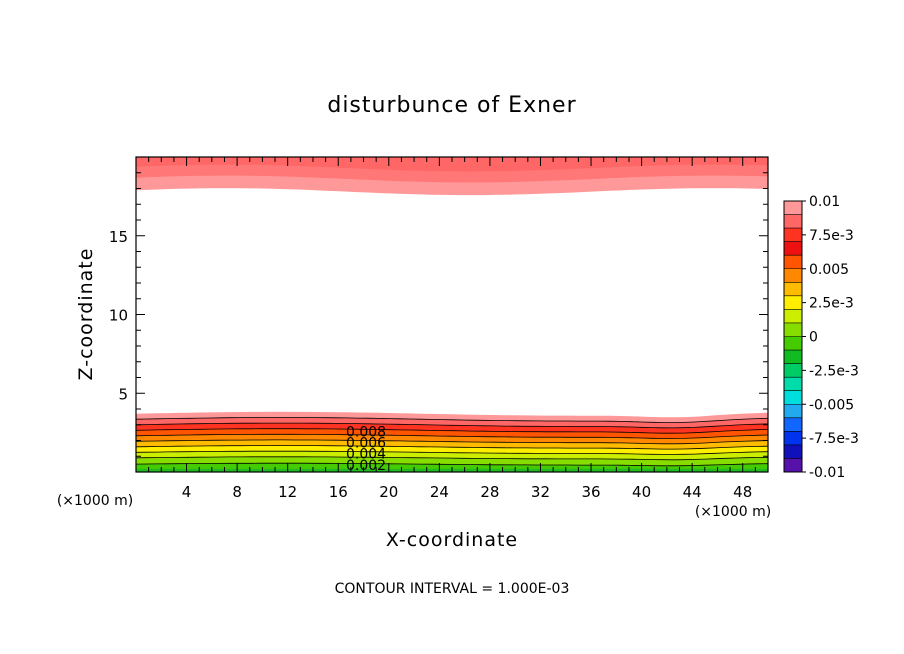 The image size is (904, 654). What do you see at coordinates (86, 314) in the screenshot?
I see `y-axis-label: Z-coordinate` at bounding box center [86, 314].